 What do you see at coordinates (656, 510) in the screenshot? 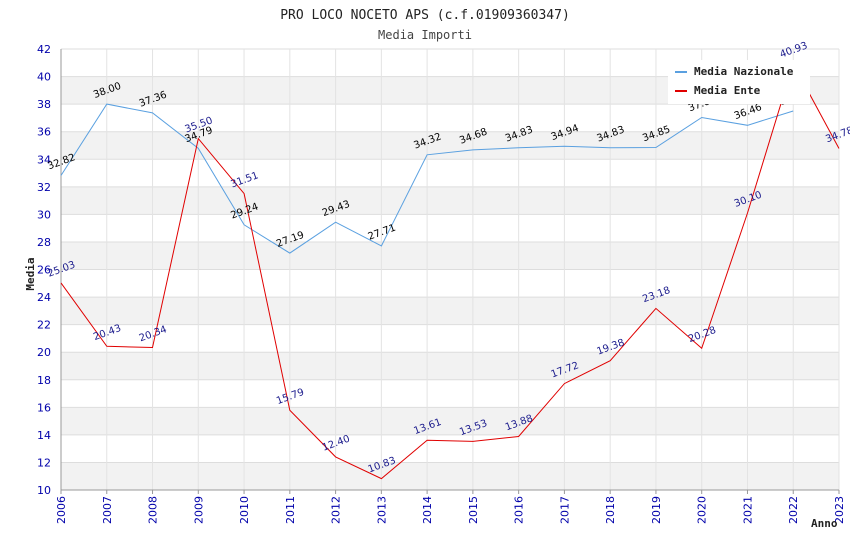
I see `x-tick-label: 2019` at bounding box center [656, 510].